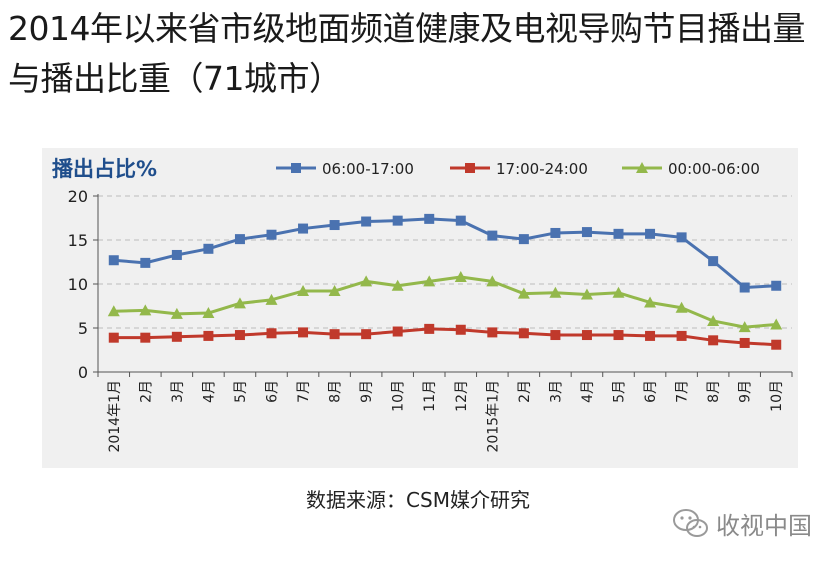 Image resolution: width=836 pixels, height=564 pixels. Describe the element at coordinates (78, 284) in the screenshot. I see `y-tick-label: 10` at that location.